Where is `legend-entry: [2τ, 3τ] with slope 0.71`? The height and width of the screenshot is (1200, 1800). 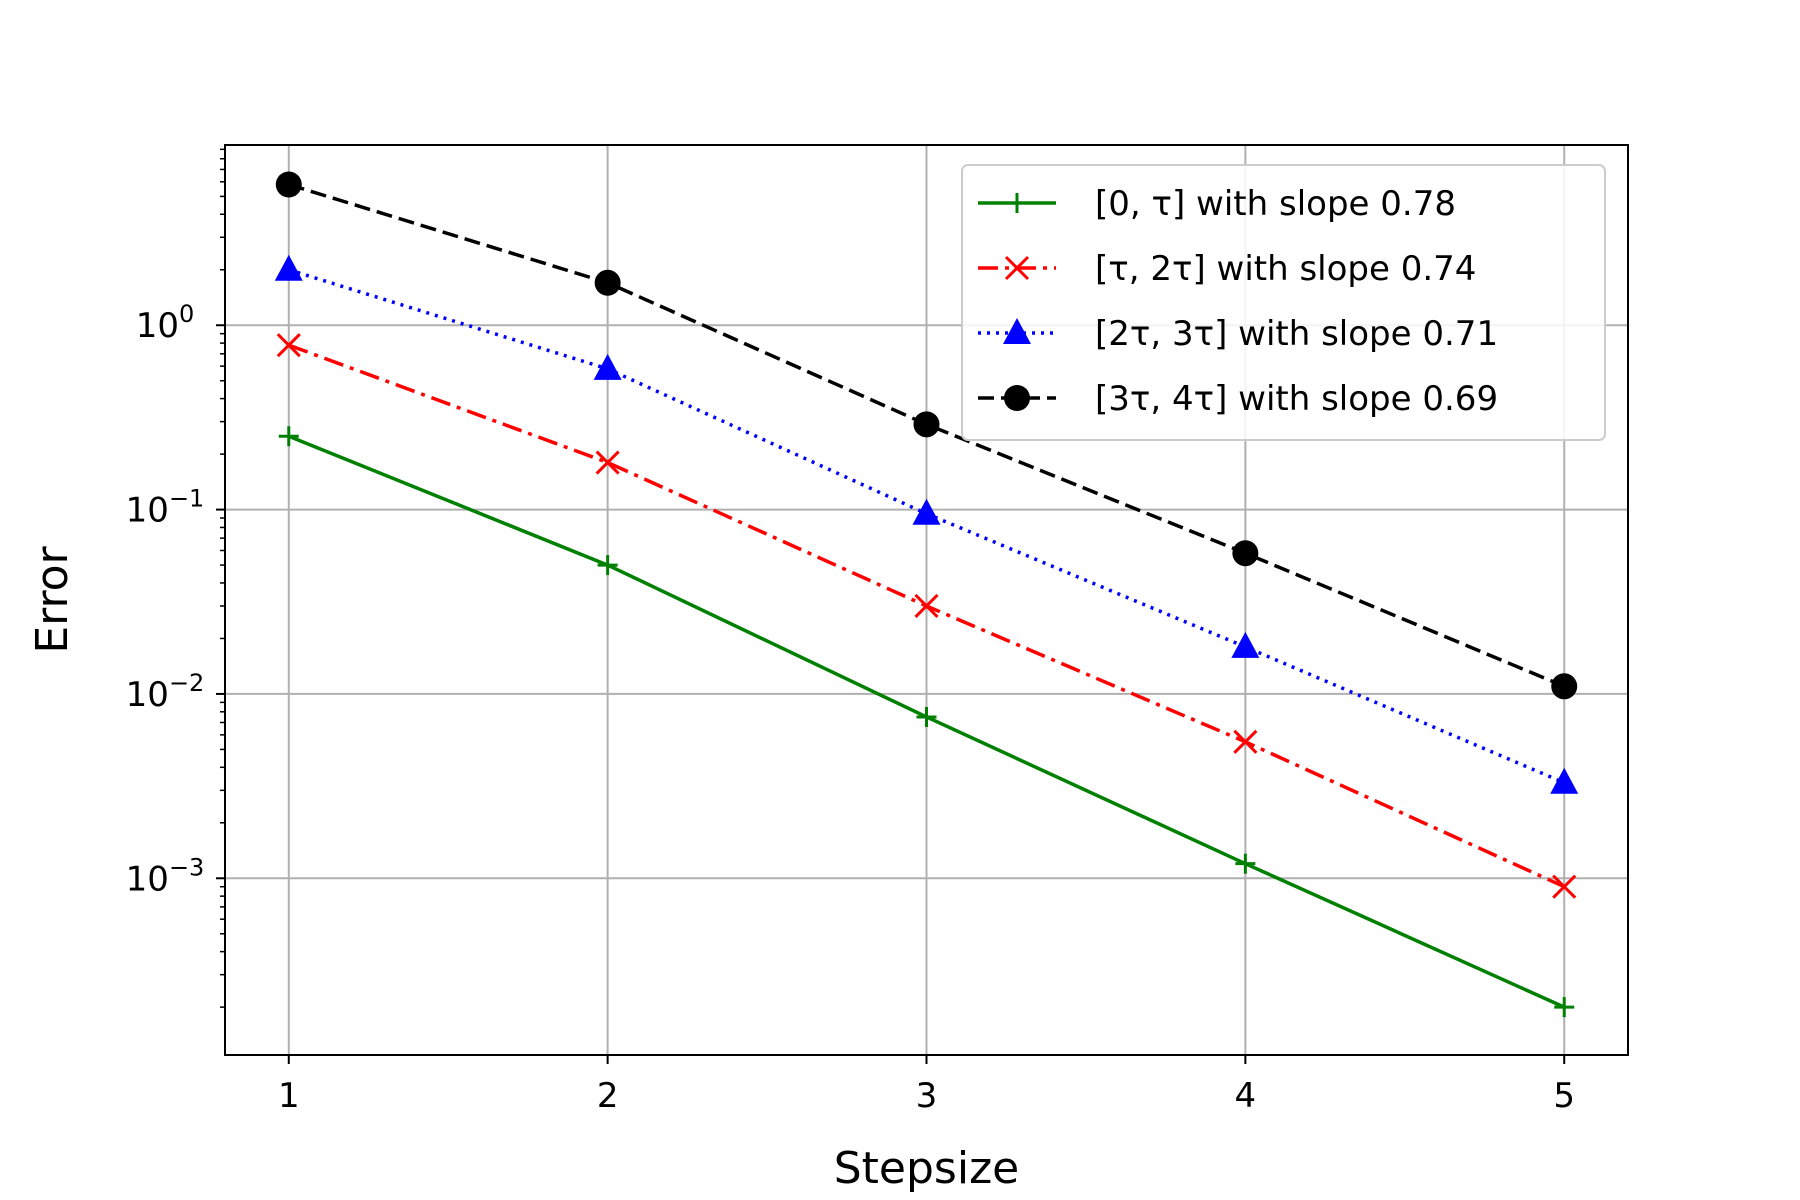 legend-entry: [2τ, 3τ] with slope 0.71 is located at coordinates (1238, 334).